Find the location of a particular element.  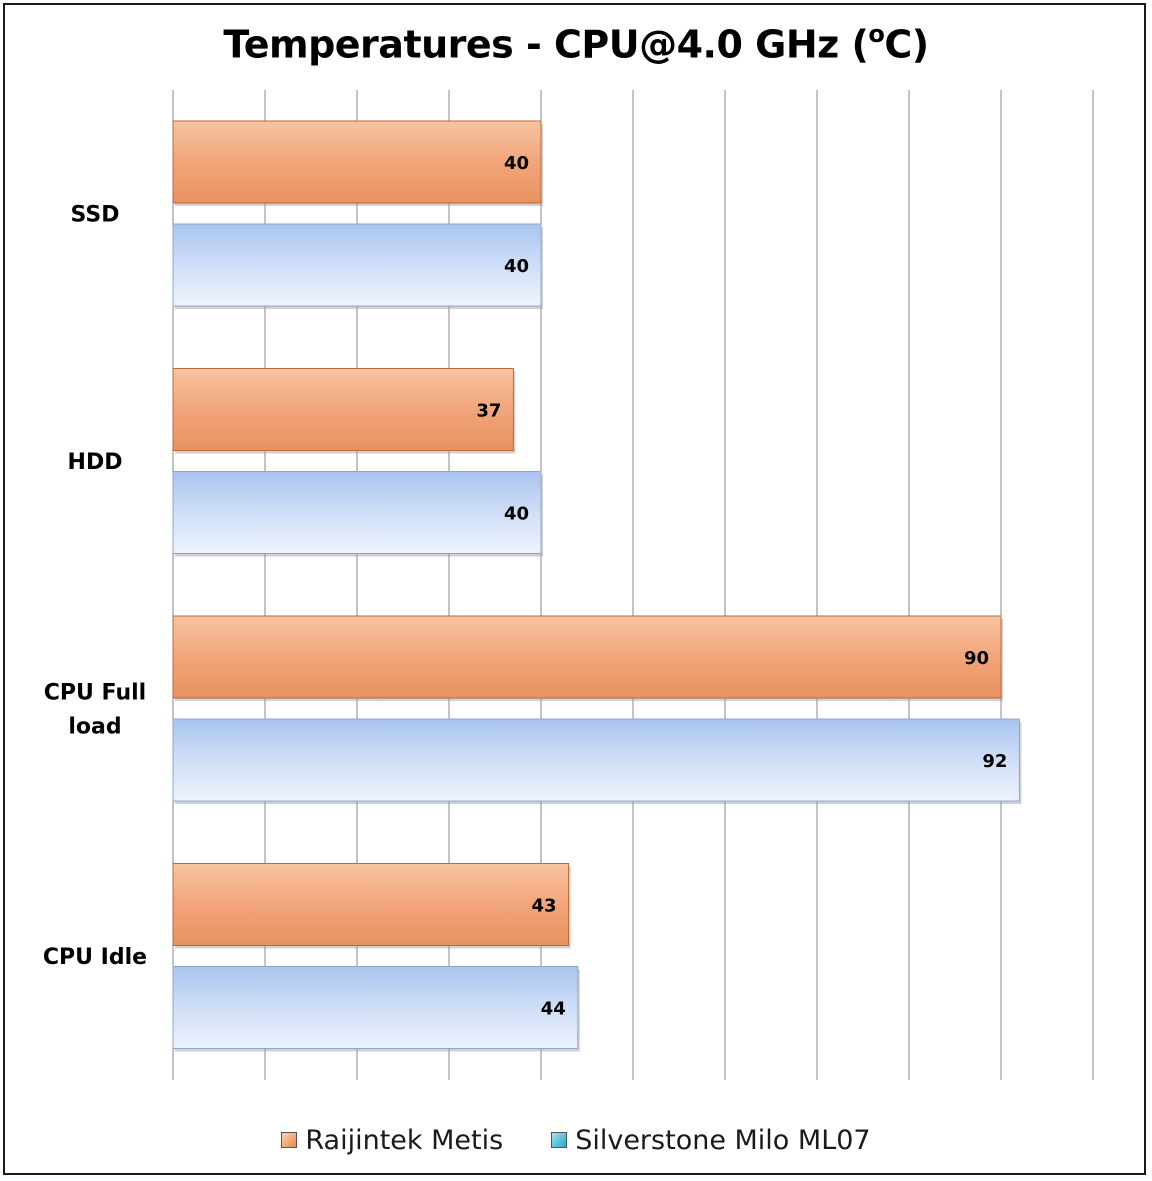

legend-label: Raijintek Metis is located at coordinates (404, 1140).